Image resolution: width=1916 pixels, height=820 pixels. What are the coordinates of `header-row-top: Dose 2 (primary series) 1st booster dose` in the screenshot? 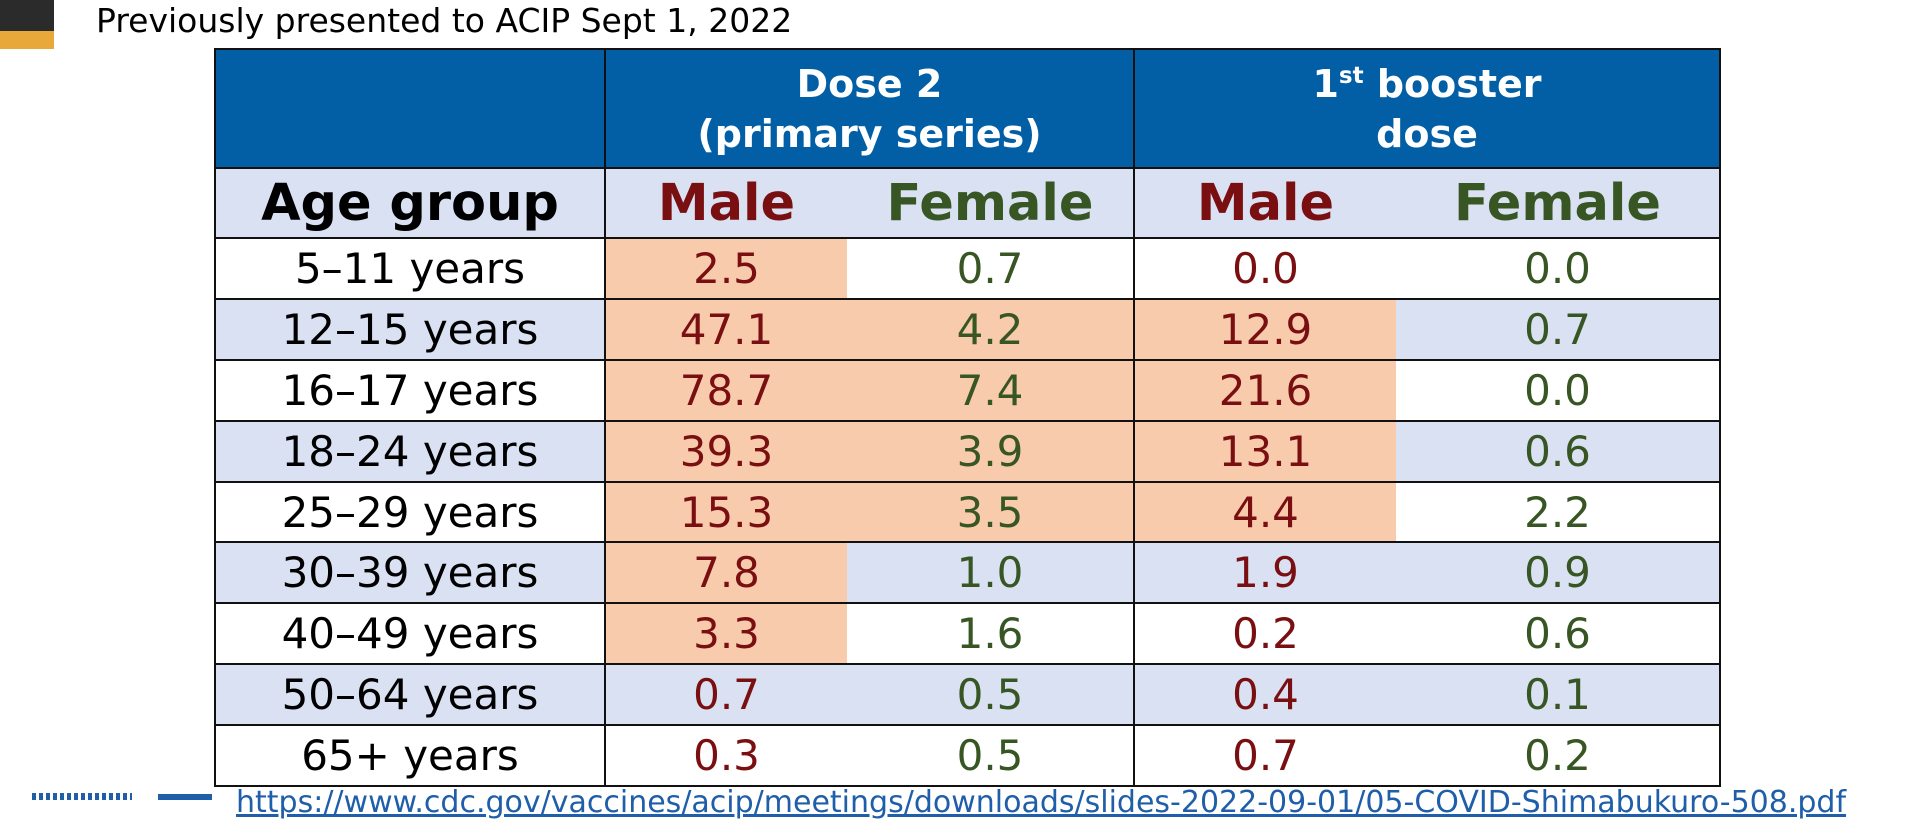 It's located at (968, 108).